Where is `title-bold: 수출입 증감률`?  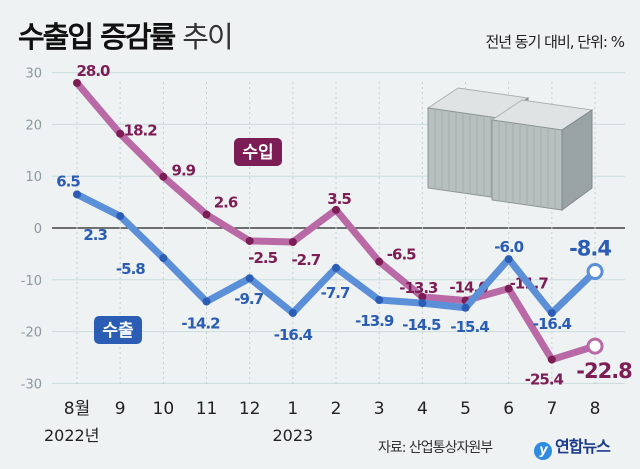 title-bold: 수출입 증감률 is located at coordinates (97, 37).